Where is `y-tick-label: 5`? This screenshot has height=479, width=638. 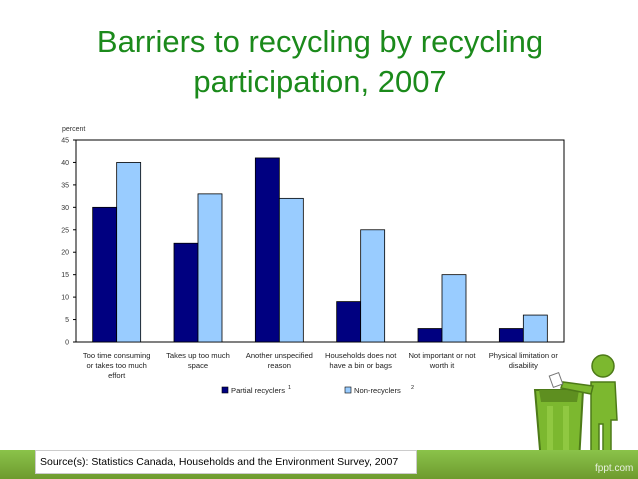 y-tick-label: 5 is located at coordinates (67, 320).